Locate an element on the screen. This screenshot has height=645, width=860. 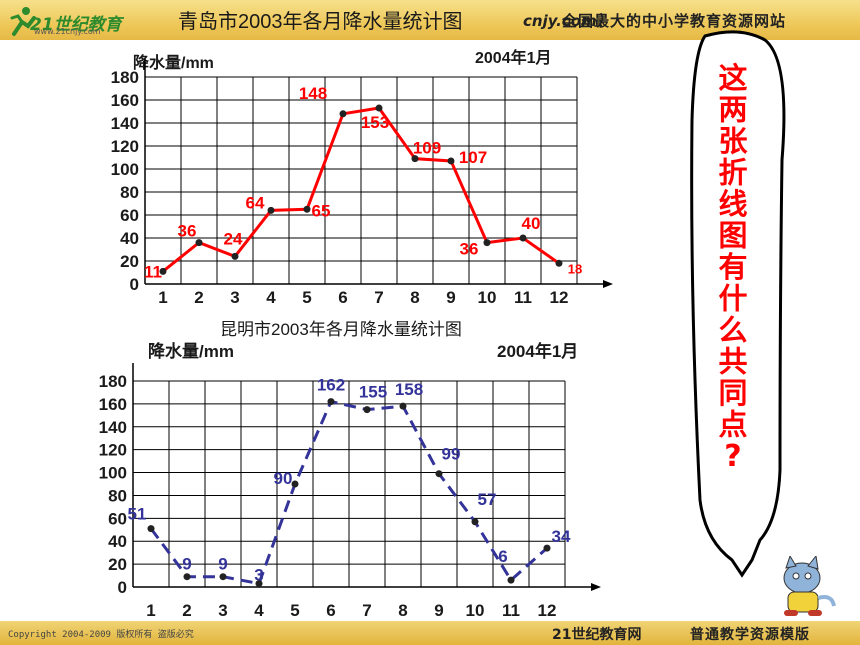
data-label: 24 is located at coordinates (233, 238).